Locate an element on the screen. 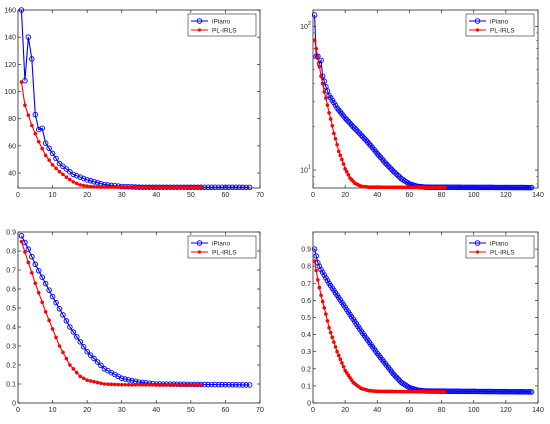 This screenshot has height=424, width=550. x-tick-label: 30 is located at coordinates (122, 410).